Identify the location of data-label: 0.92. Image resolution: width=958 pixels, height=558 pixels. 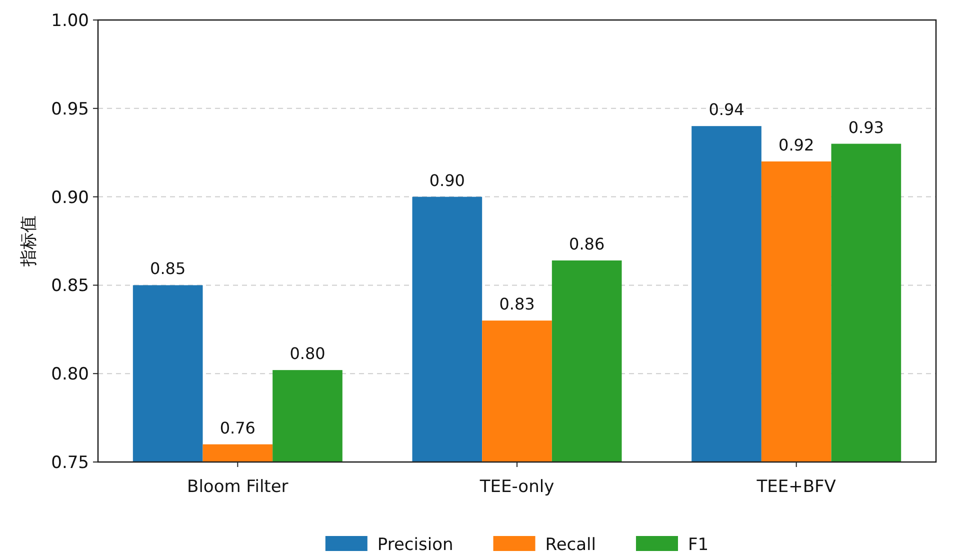
(796, 144).